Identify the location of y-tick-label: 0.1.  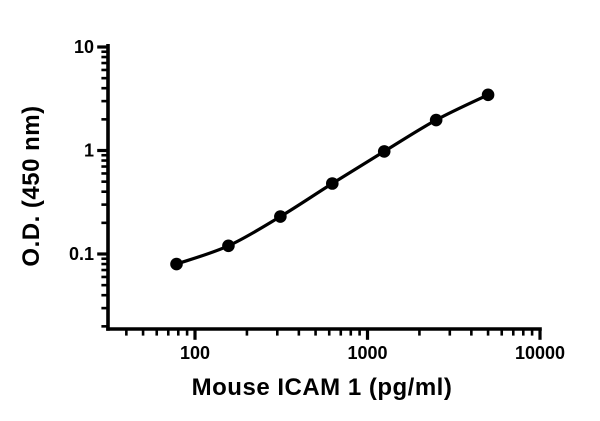
(81, 254).